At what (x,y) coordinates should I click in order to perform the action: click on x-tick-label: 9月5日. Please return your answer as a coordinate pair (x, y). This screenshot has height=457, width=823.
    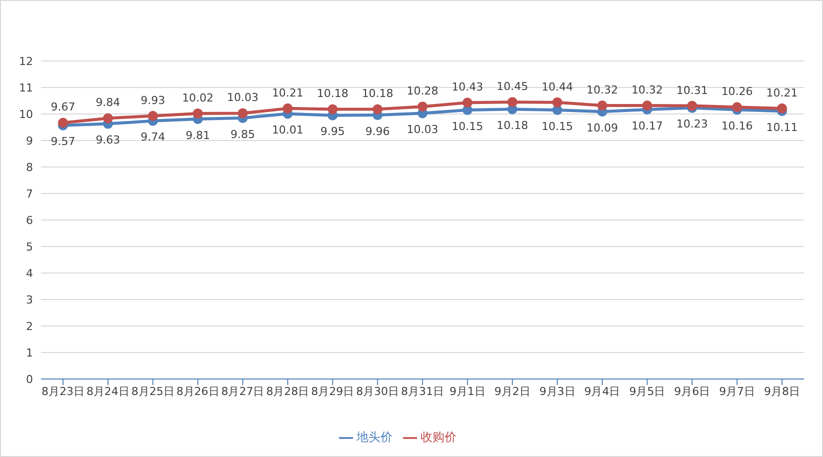
    Looking at the image, I should click on (647, 391).